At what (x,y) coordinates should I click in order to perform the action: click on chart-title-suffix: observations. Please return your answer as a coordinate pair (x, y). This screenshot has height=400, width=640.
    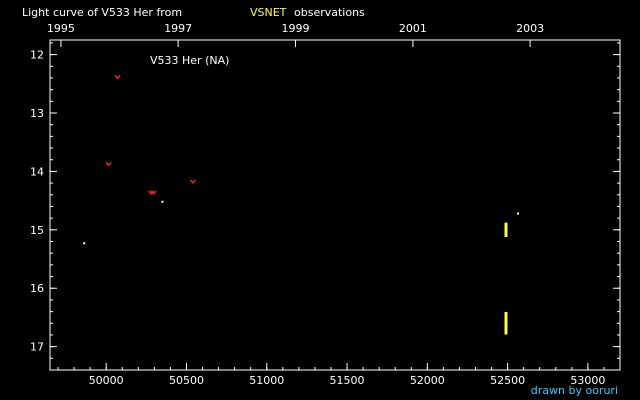
    Looking at the image, I should click on (329, 12).